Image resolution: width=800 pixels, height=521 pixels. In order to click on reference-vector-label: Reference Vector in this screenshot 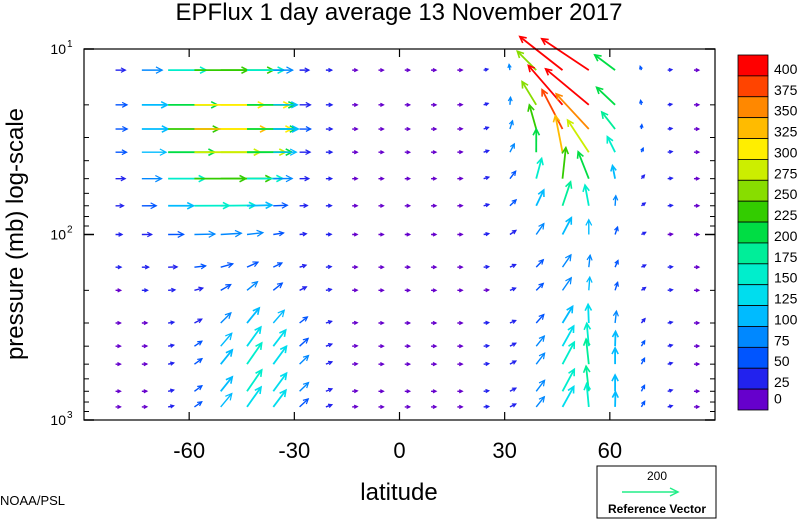, I will do `click(657, 509)`.